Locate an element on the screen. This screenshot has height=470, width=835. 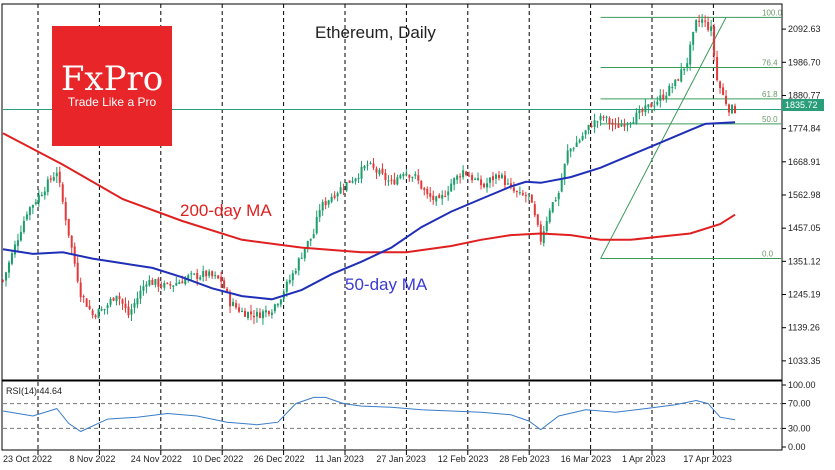
rsi-tick-label: 0.00 is located at coordinates (797, 447).